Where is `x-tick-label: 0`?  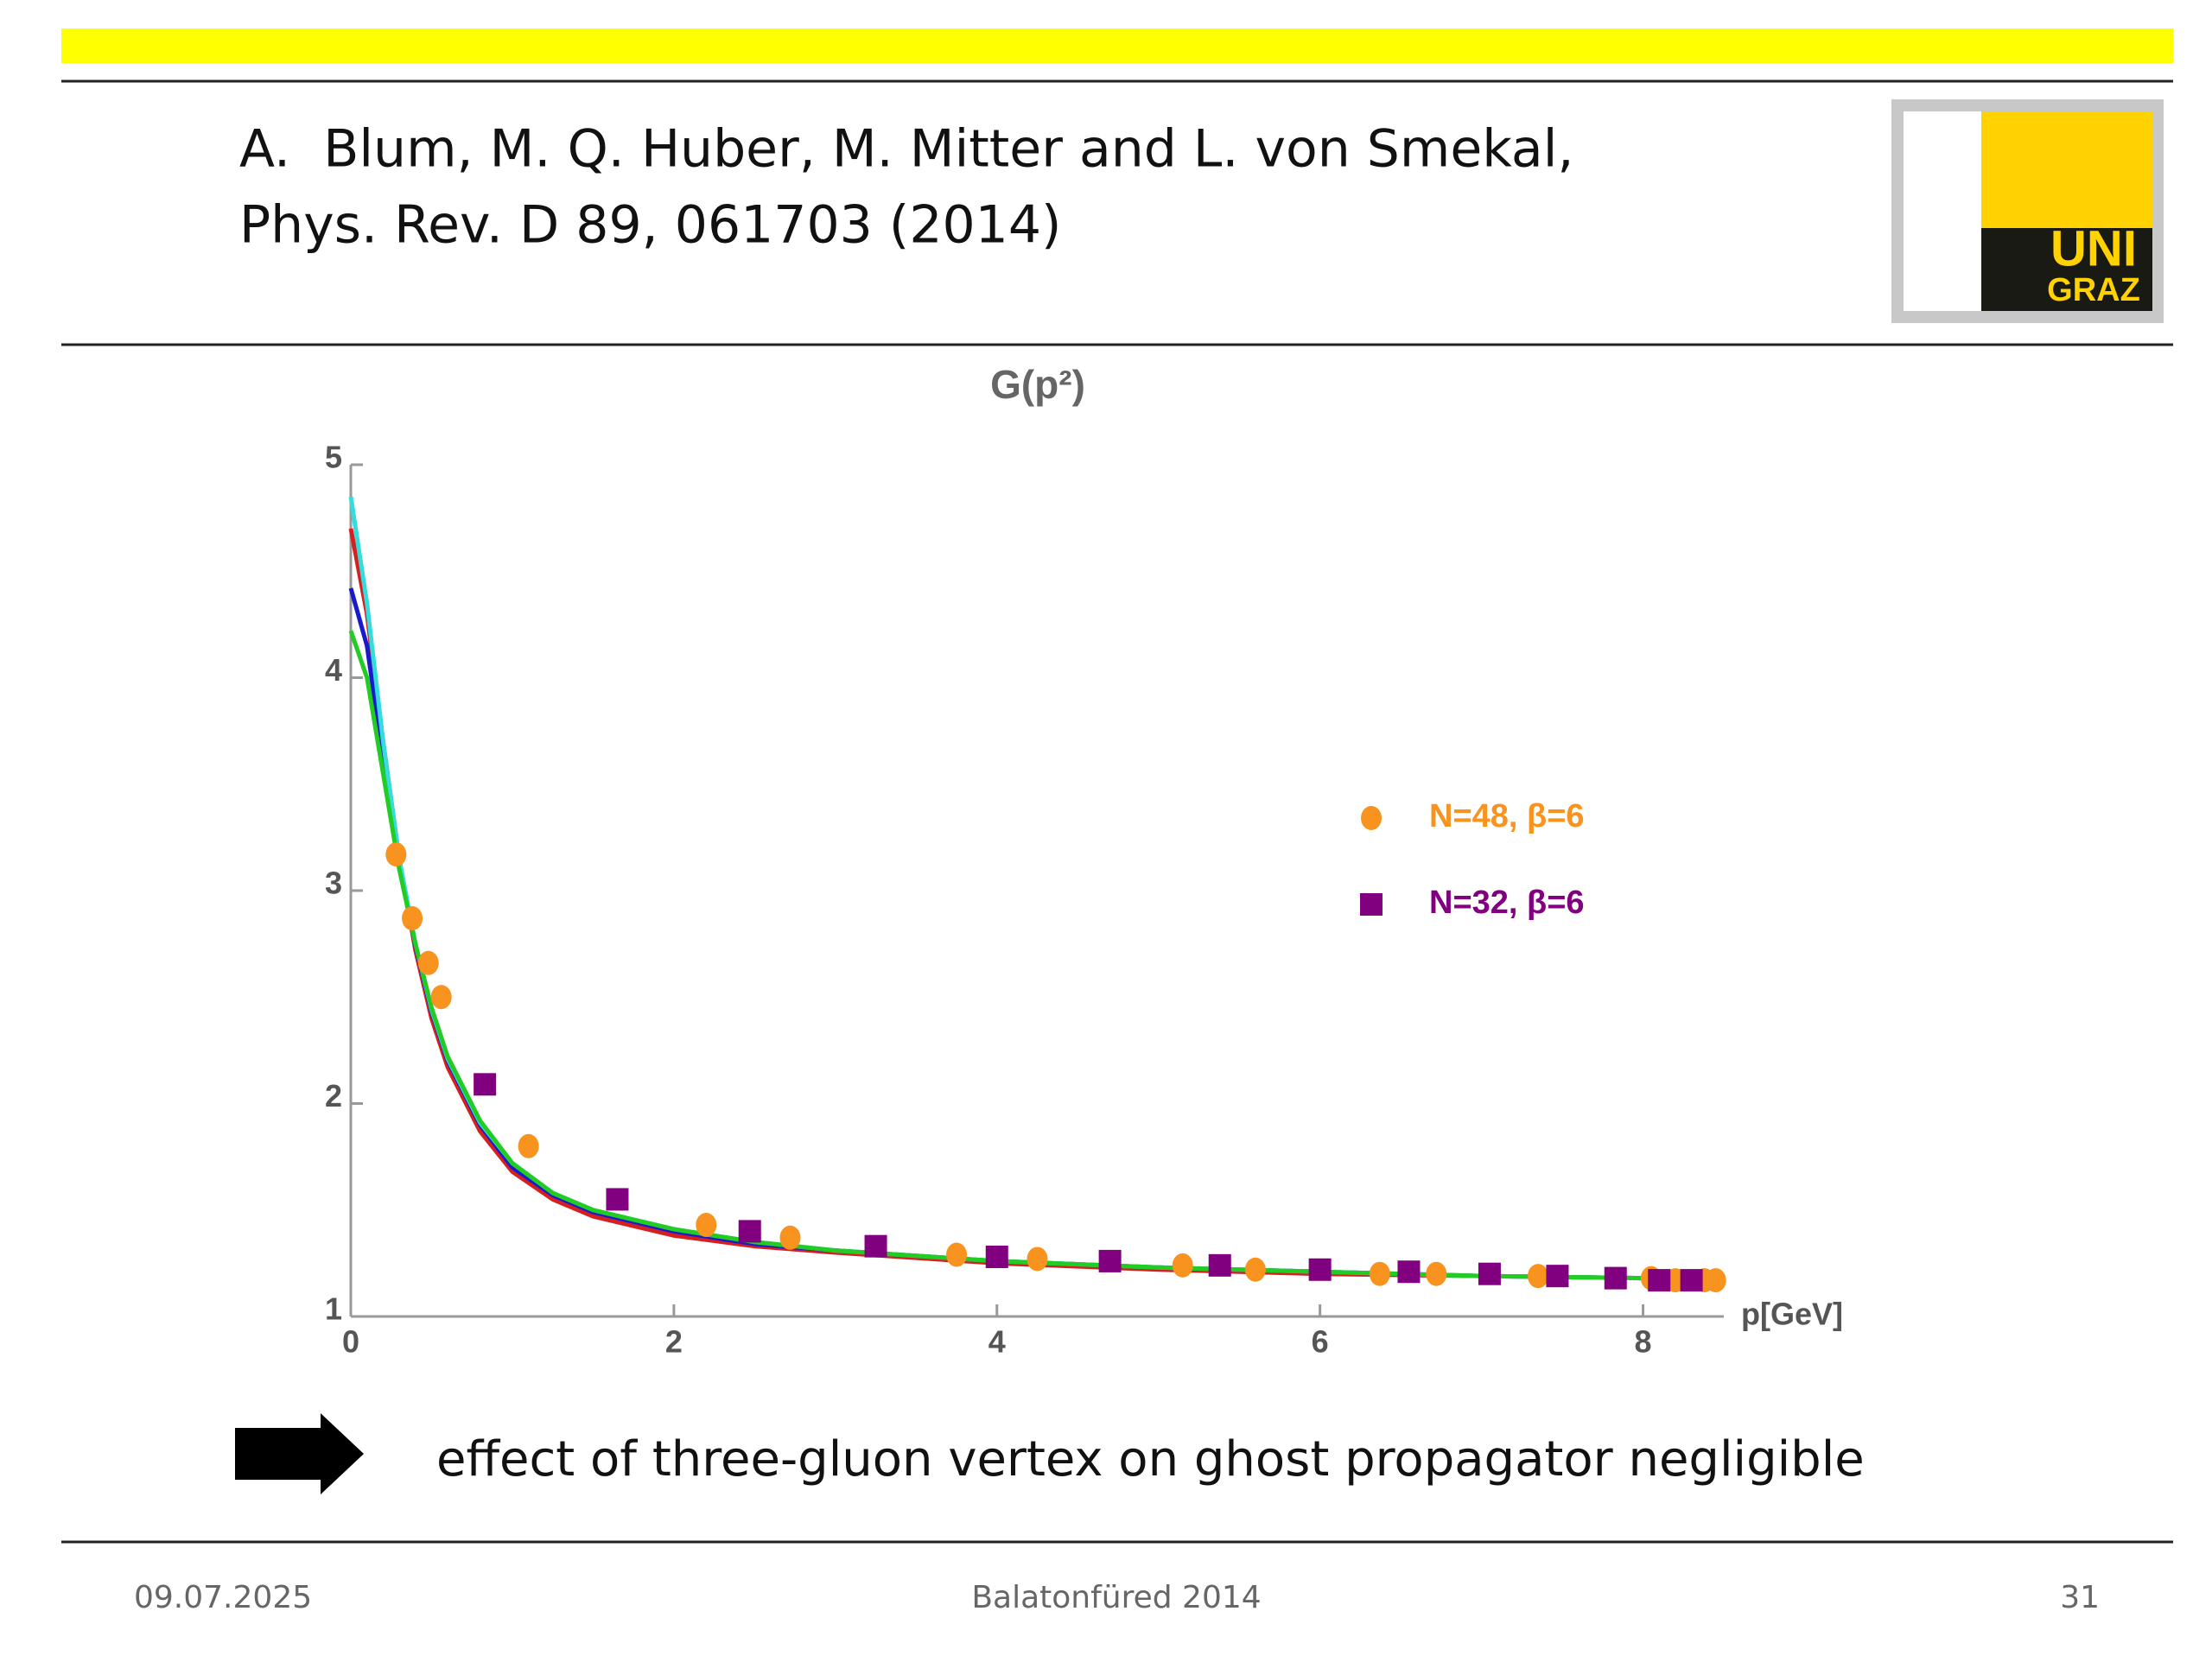
x-tick-label: 0 is located at coordinates (350, 1342).